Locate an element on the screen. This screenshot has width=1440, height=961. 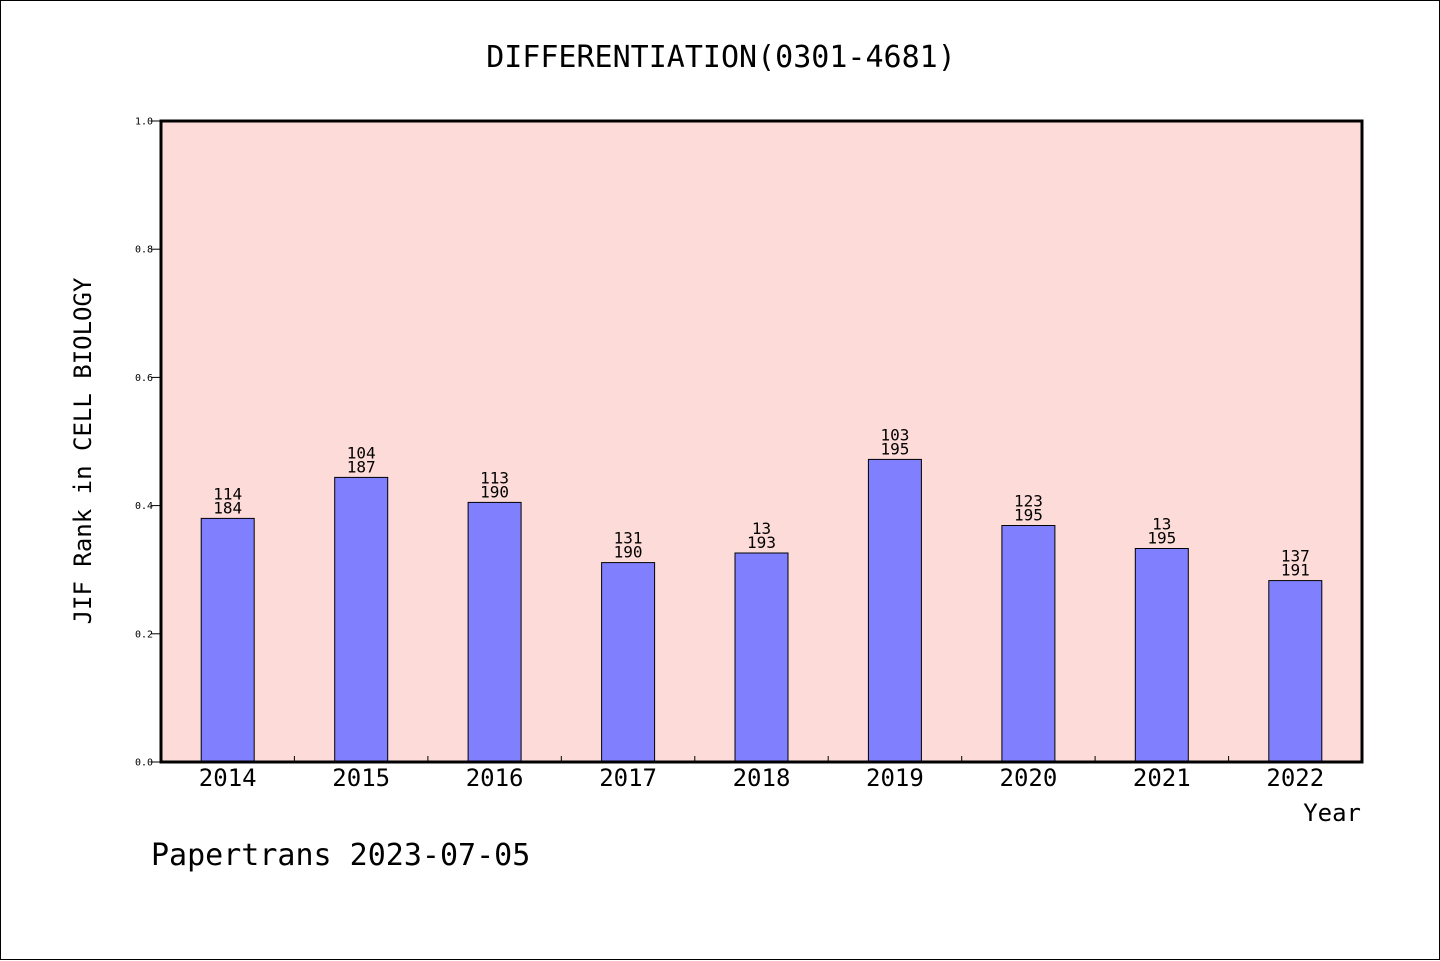
bar-label-total-2020: 195 is located at coordinates (1028, 515).